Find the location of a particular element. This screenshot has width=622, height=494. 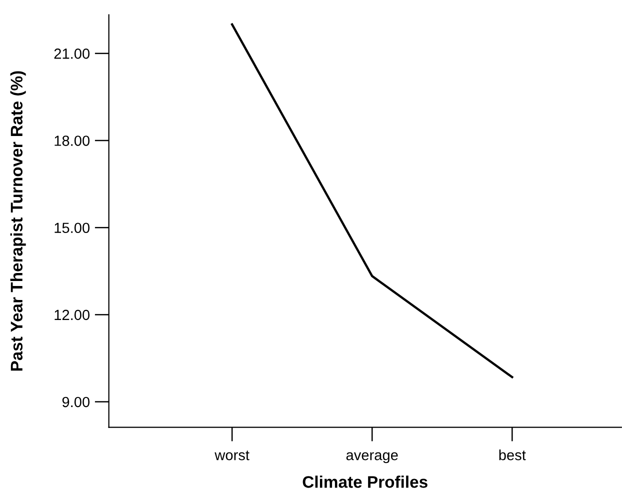

y-tick-label: 21.00 is located at coordinates (72, 53).